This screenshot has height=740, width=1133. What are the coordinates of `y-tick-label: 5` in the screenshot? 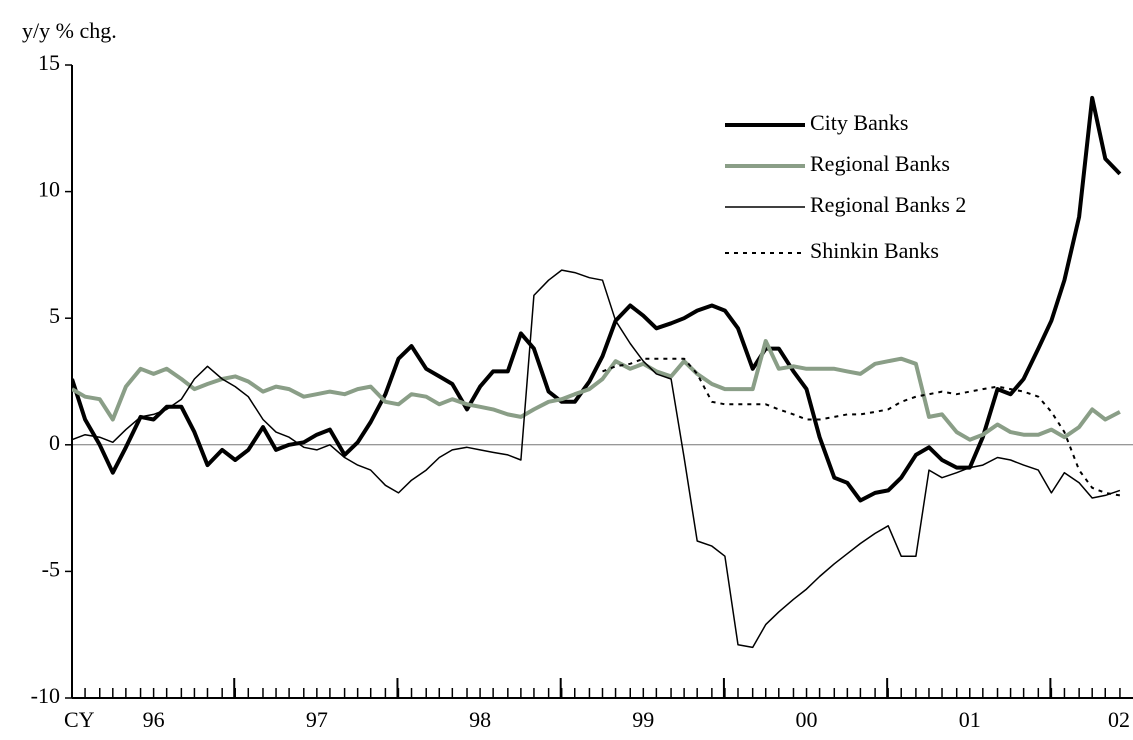 It's located at (54, 315).